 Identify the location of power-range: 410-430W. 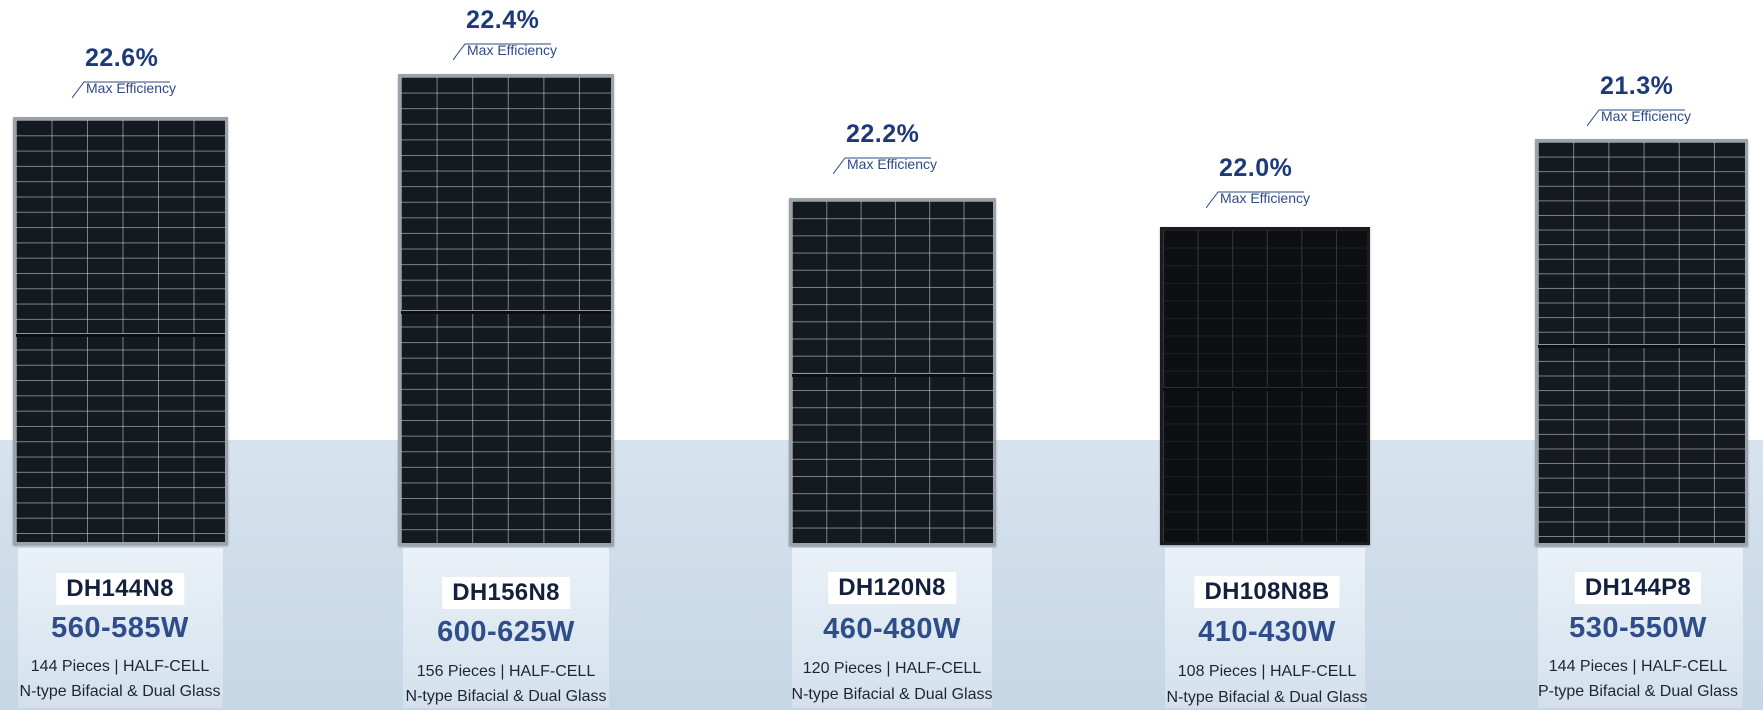
(1267, 632).